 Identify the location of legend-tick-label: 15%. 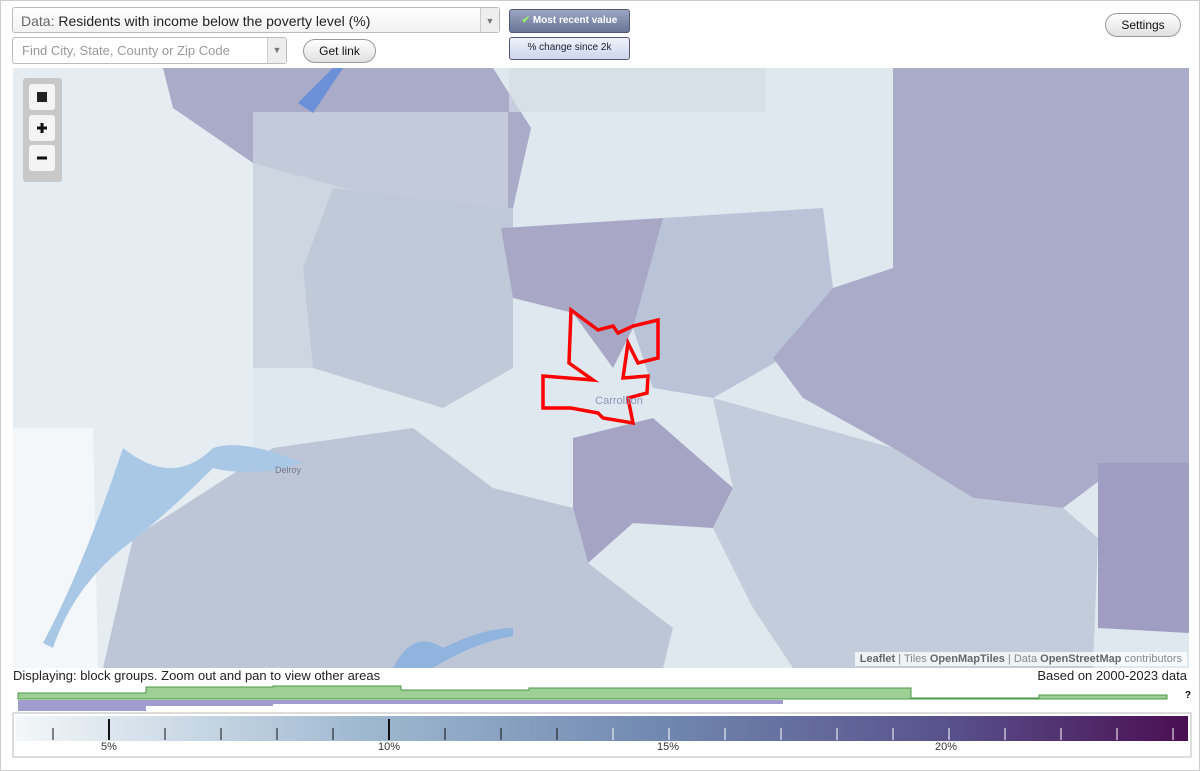
(668, 747).